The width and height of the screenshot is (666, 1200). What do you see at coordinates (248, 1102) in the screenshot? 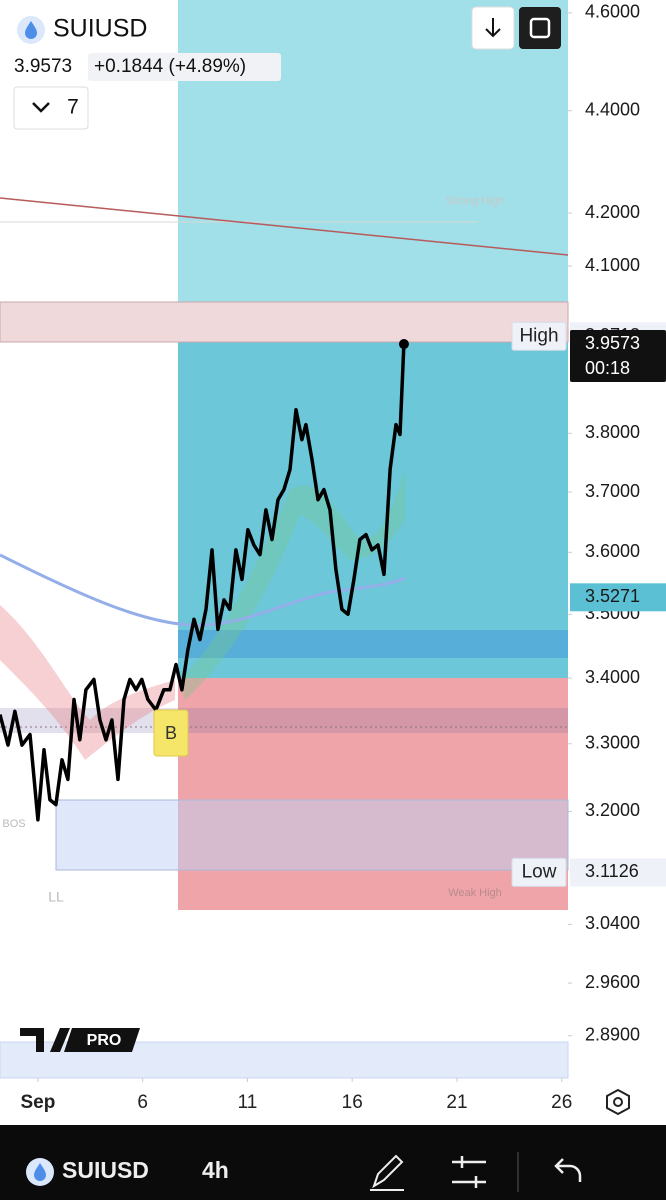
I see `x-tick-label: 11` at bounding box center [248, 1102].